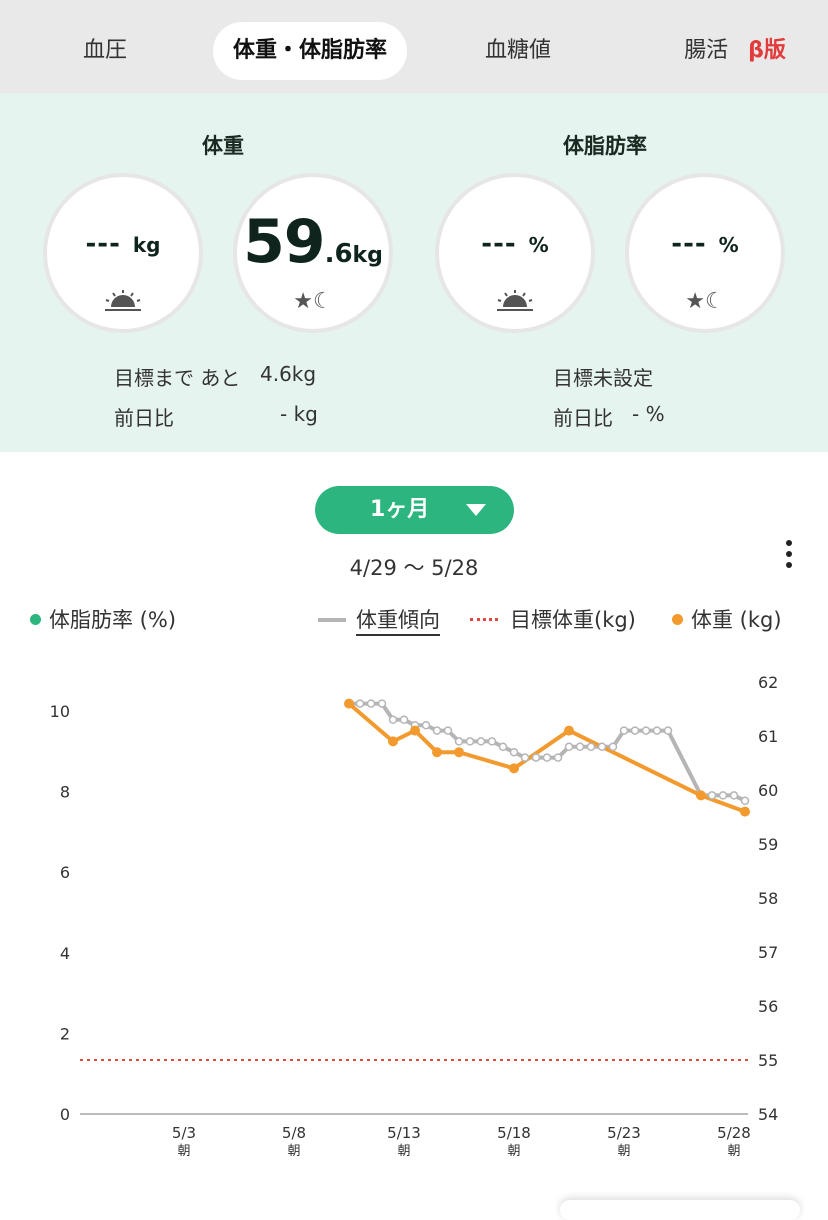 The height and width of the screenshot is (1220, 828). I want to click on y-left-tick-label: 4, so click(65, 953).